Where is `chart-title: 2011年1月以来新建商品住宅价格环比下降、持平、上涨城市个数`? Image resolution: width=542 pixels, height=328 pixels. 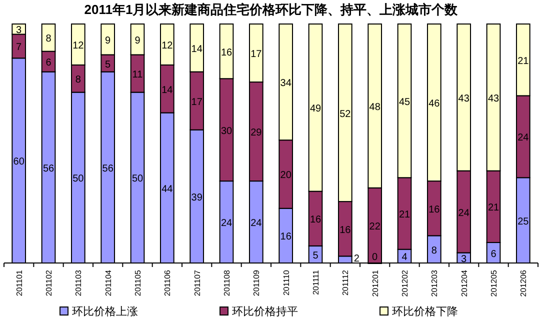 chart-title: 2011年1月以来新建商品住宅价格环比下降、持平、上涨城市个数 is located at coordinates (271, 9).